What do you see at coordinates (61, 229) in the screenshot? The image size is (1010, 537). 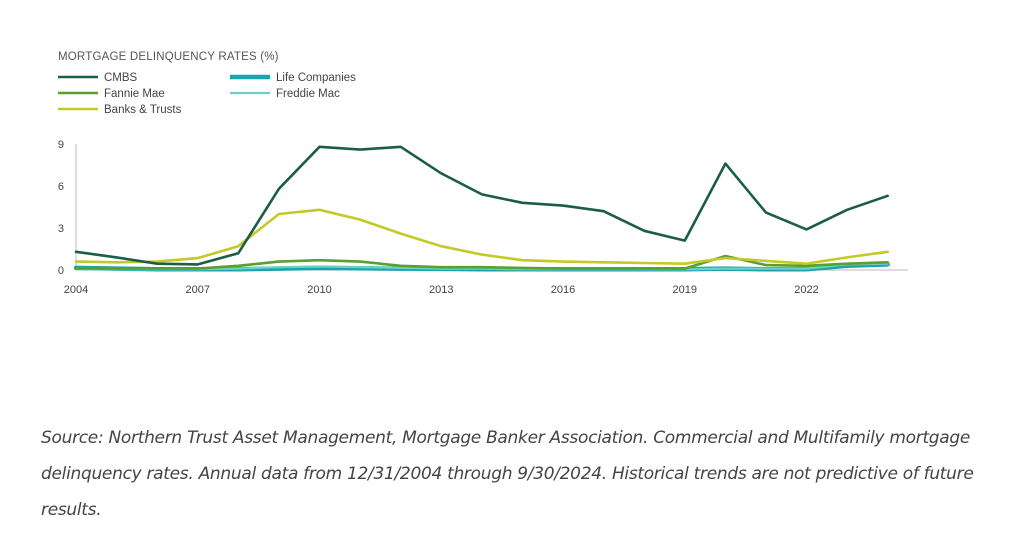 I see `y-tick-label: 3` at bounding box center [61, 229].